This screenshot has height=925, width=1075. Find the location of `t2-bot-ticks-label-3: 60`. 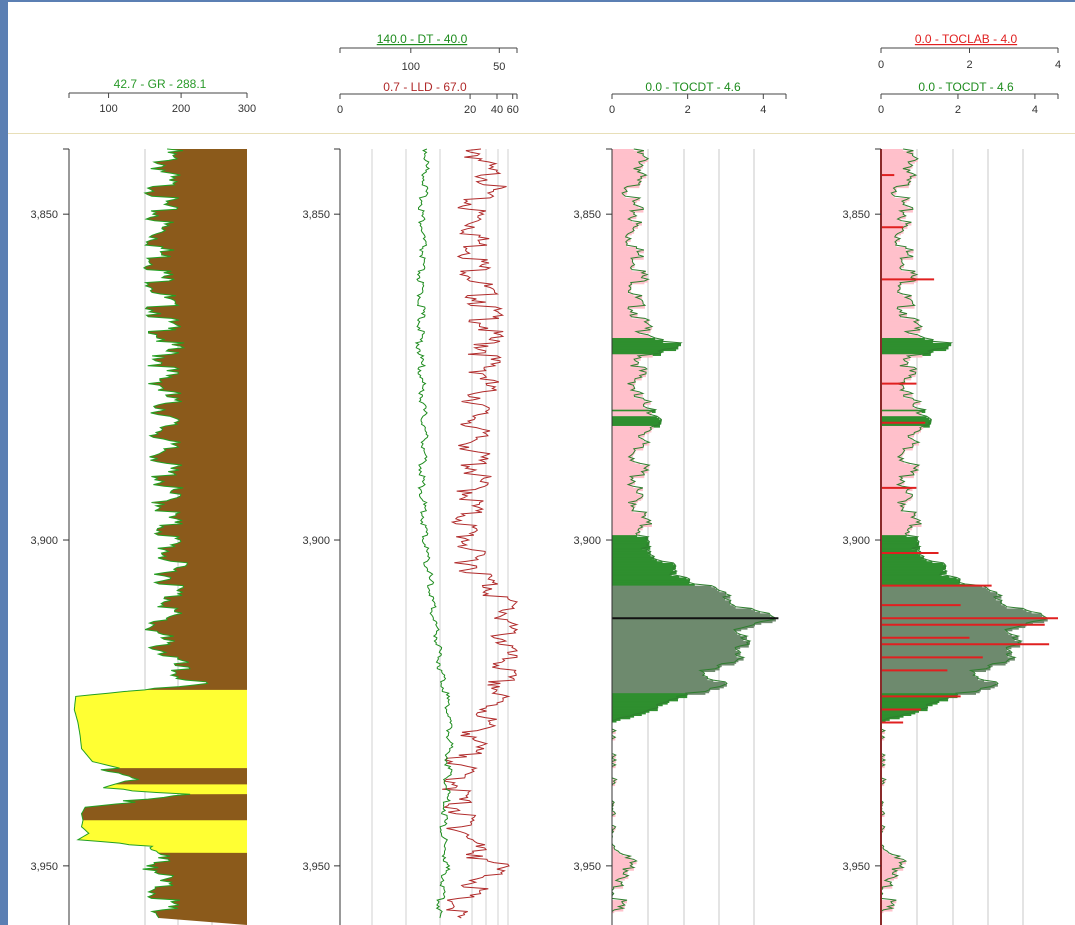

t2-bot-ticks-label-3: 60 is located at coordinates (513, 110).